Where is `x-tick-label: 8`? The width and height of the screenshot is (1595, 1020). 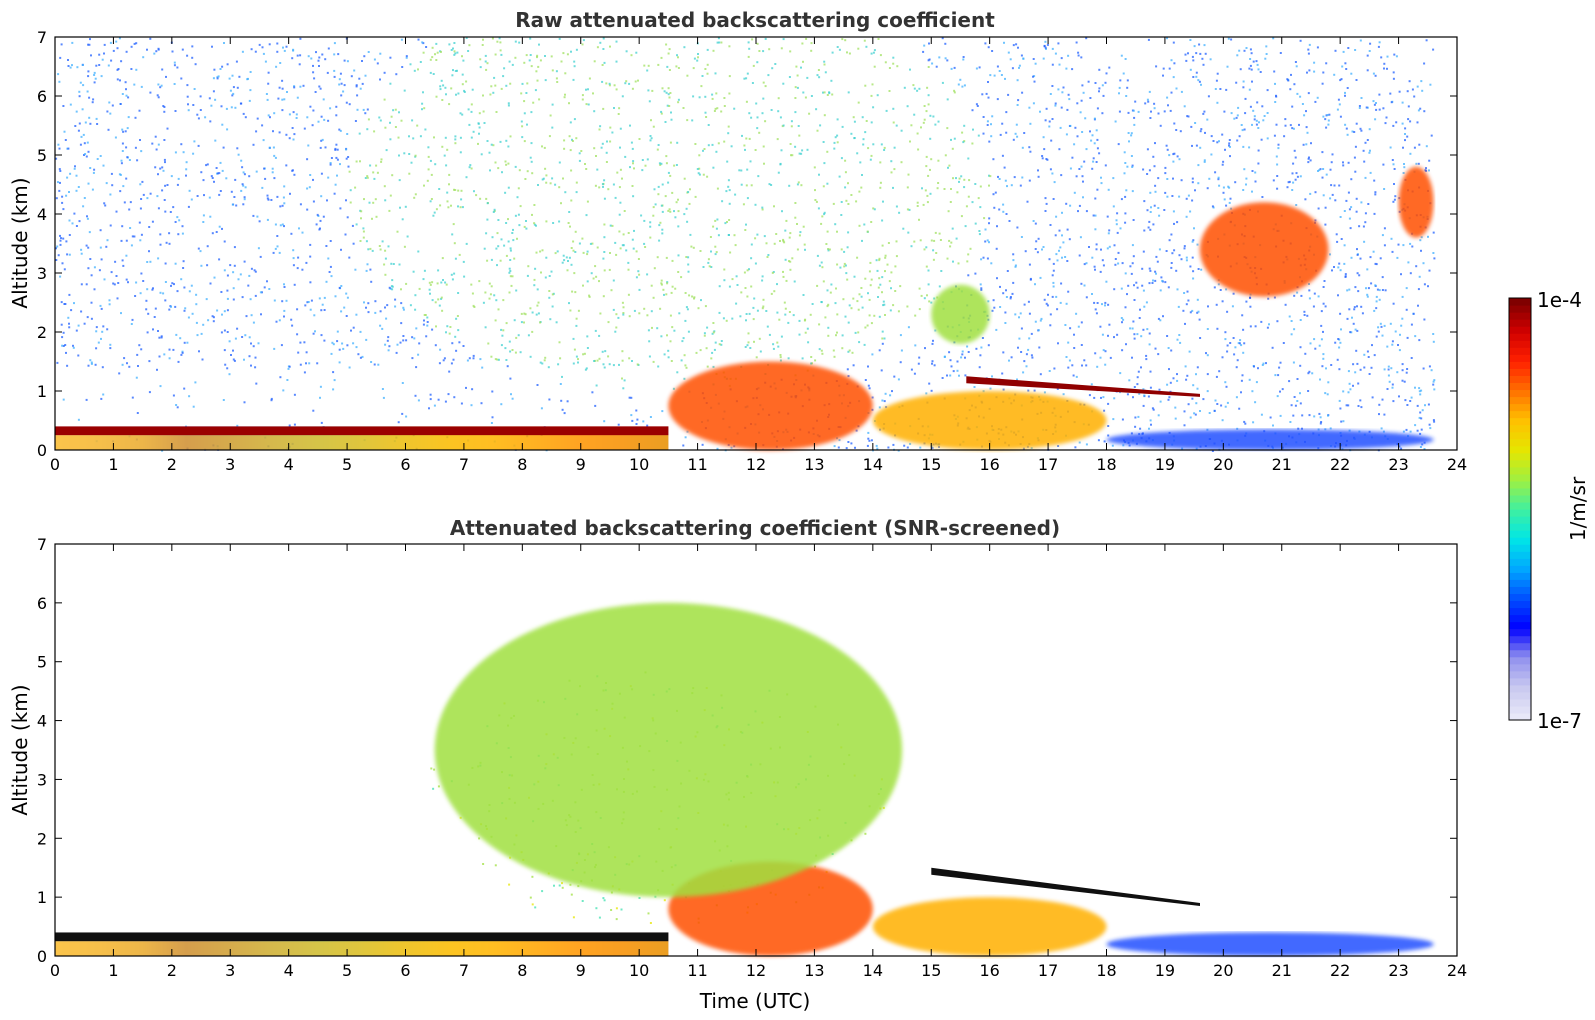 x-tick-label: 8 is located at coordinates (522, 464).